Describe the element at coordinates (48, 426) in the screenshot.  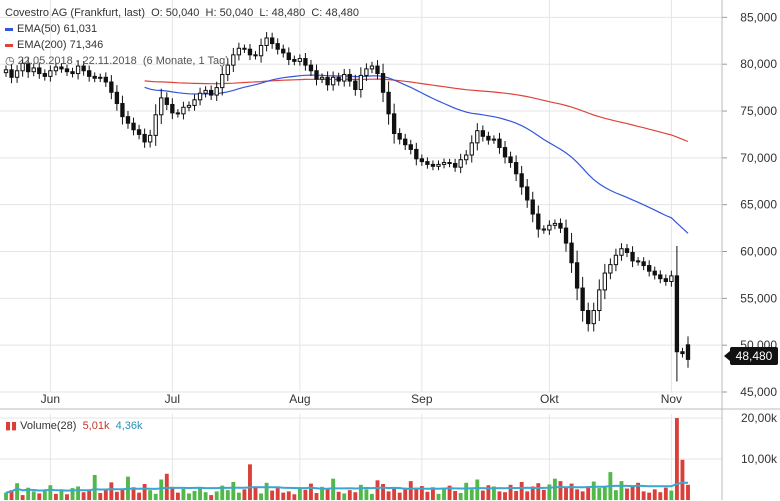
I see `volume-label: Volume(28)` at that location.